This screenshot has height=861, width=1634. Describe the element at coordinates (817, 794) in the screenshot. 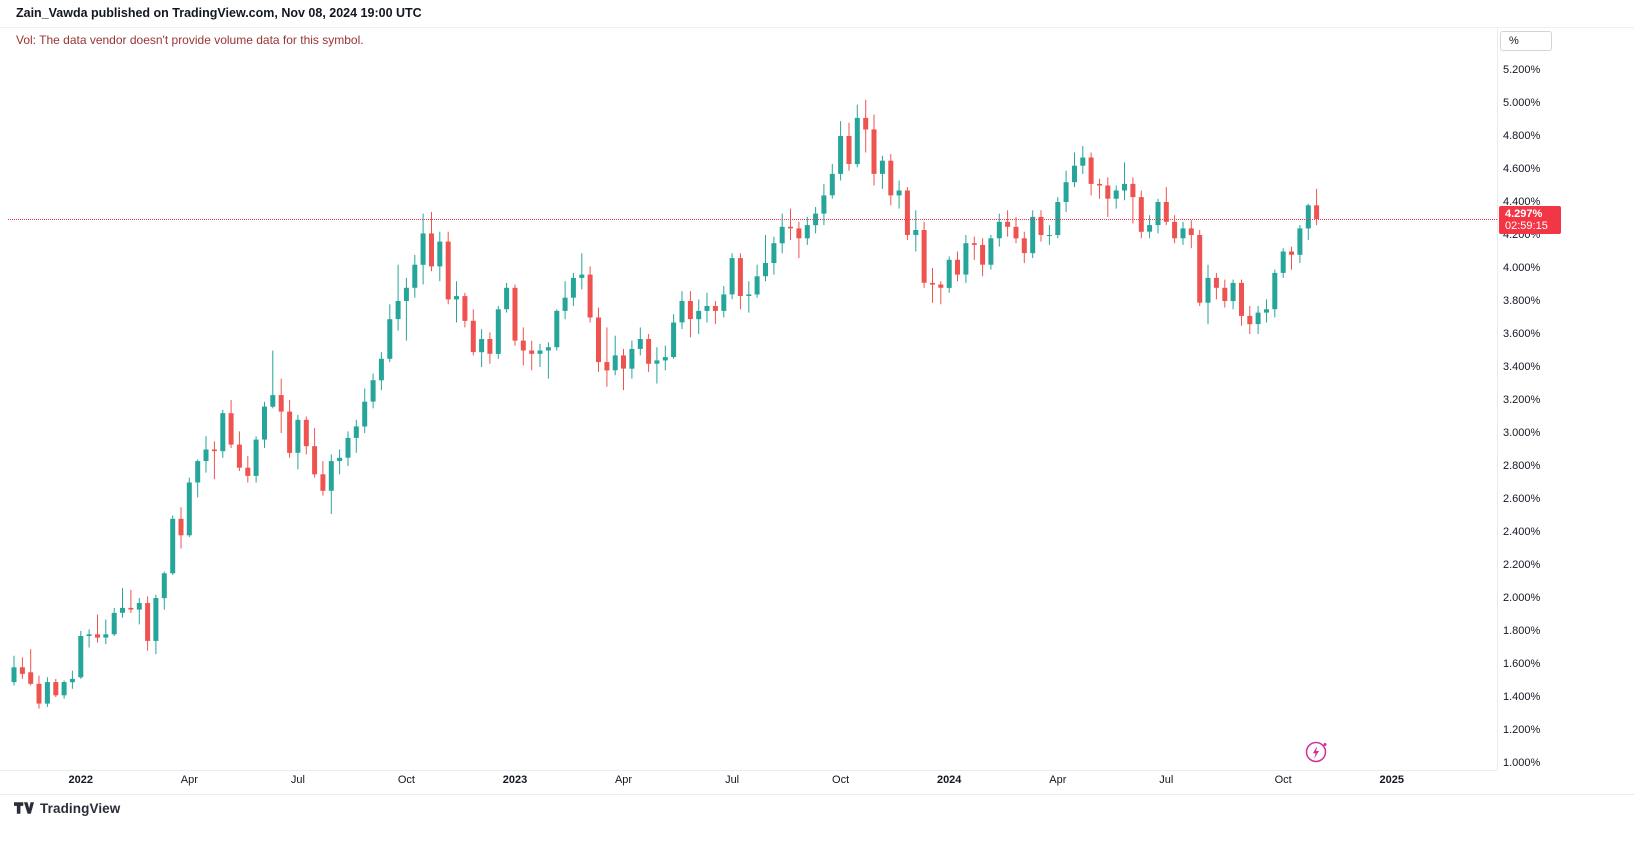

I see `footer-divider` at that location.